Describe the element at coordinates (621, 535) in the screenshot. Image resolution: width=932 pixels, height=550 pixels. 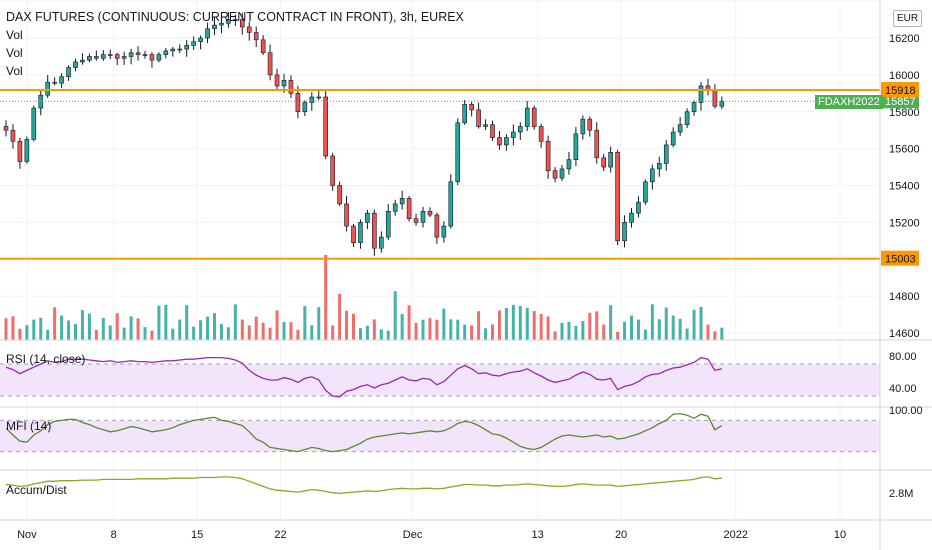
I see `time-tick-label: 20` at that location.